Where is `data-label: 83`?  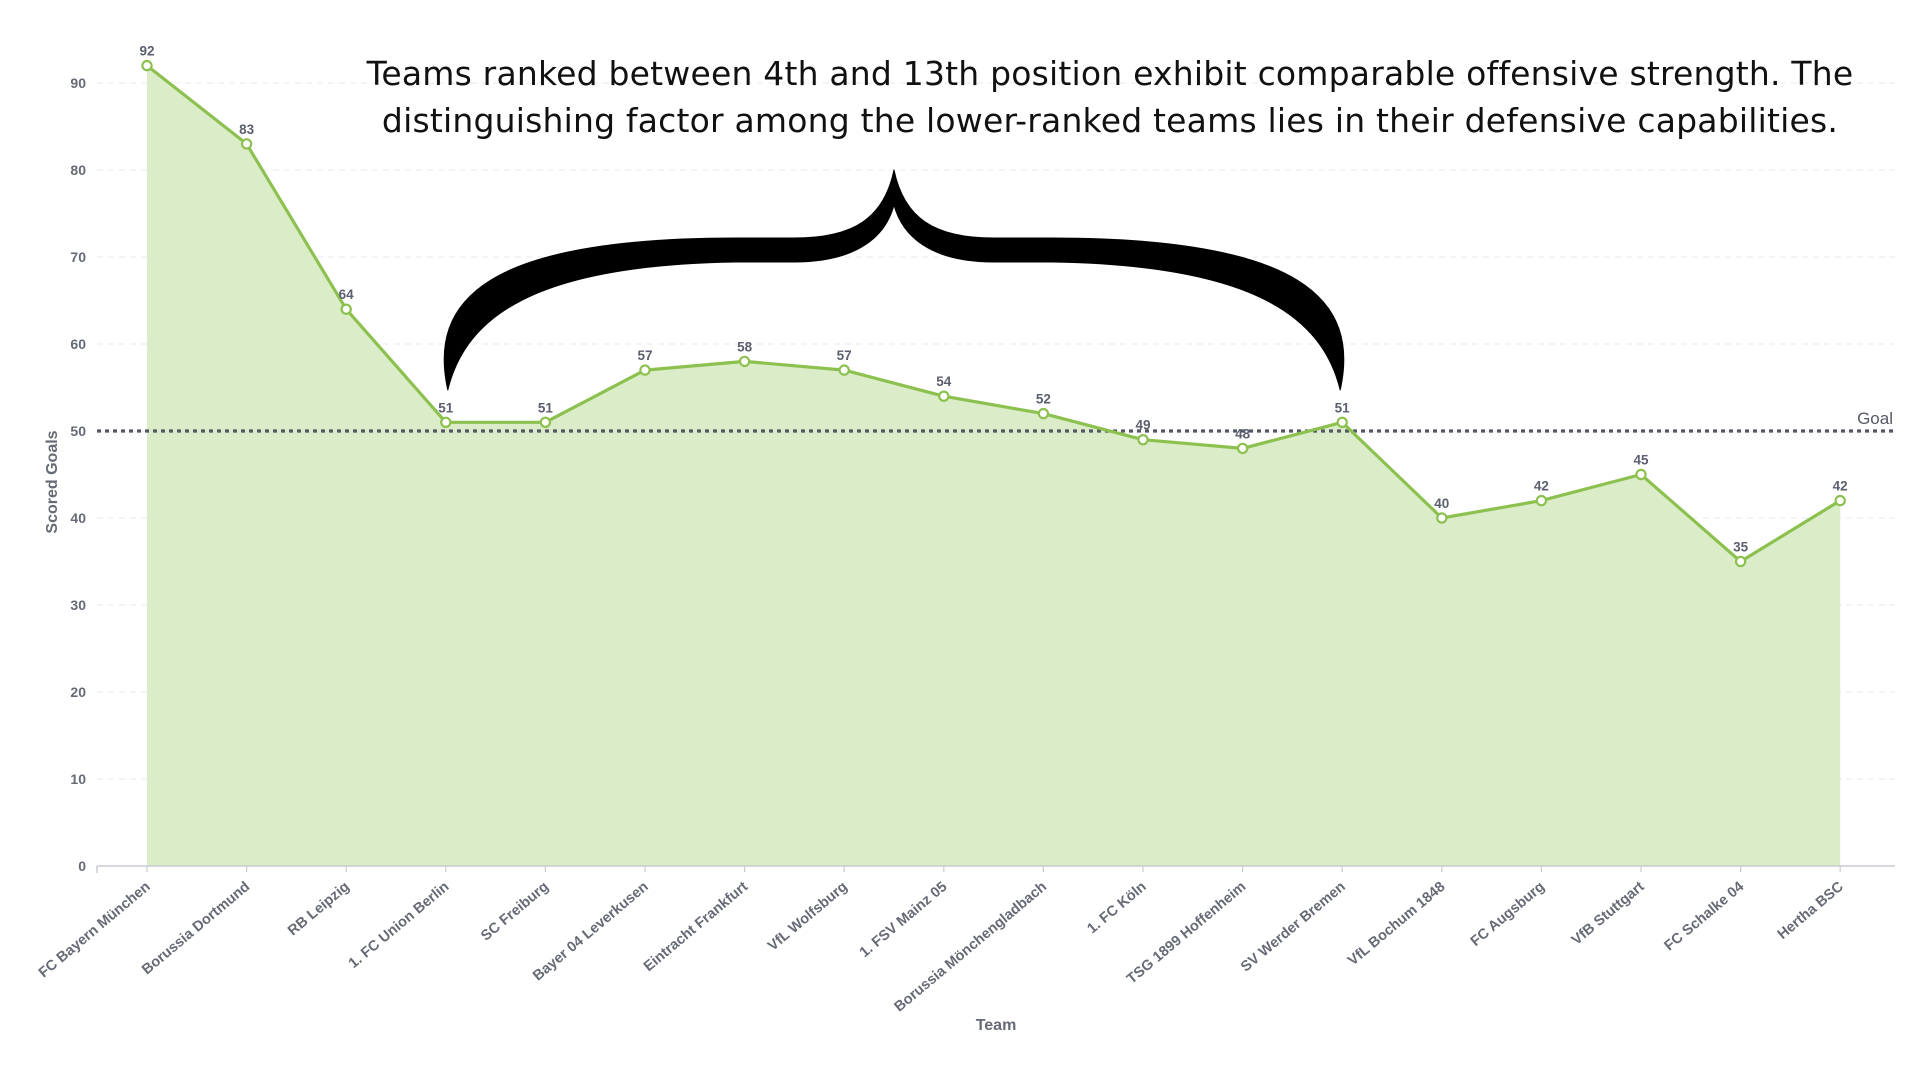
data-label: 83 is located at coordinates (247, 129).